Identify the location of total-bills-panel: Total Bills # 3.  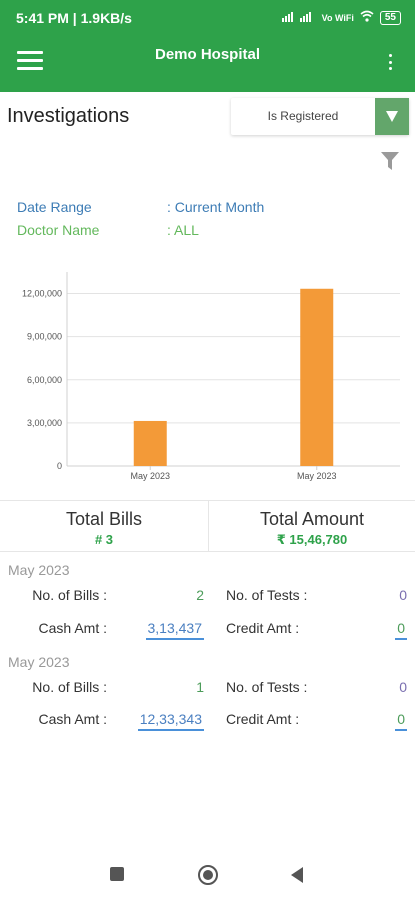
(104, 526).